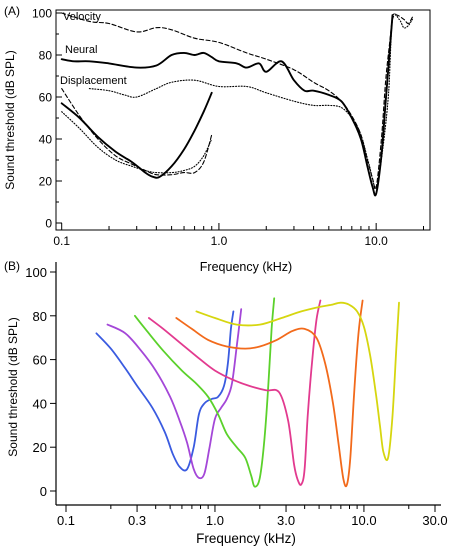 This screenshot has width=453, height=550. What do you see at coordinates (286, 520) in the screenshot?
I see `x-tick-label: 3.0` at bounding box center [286, 520].